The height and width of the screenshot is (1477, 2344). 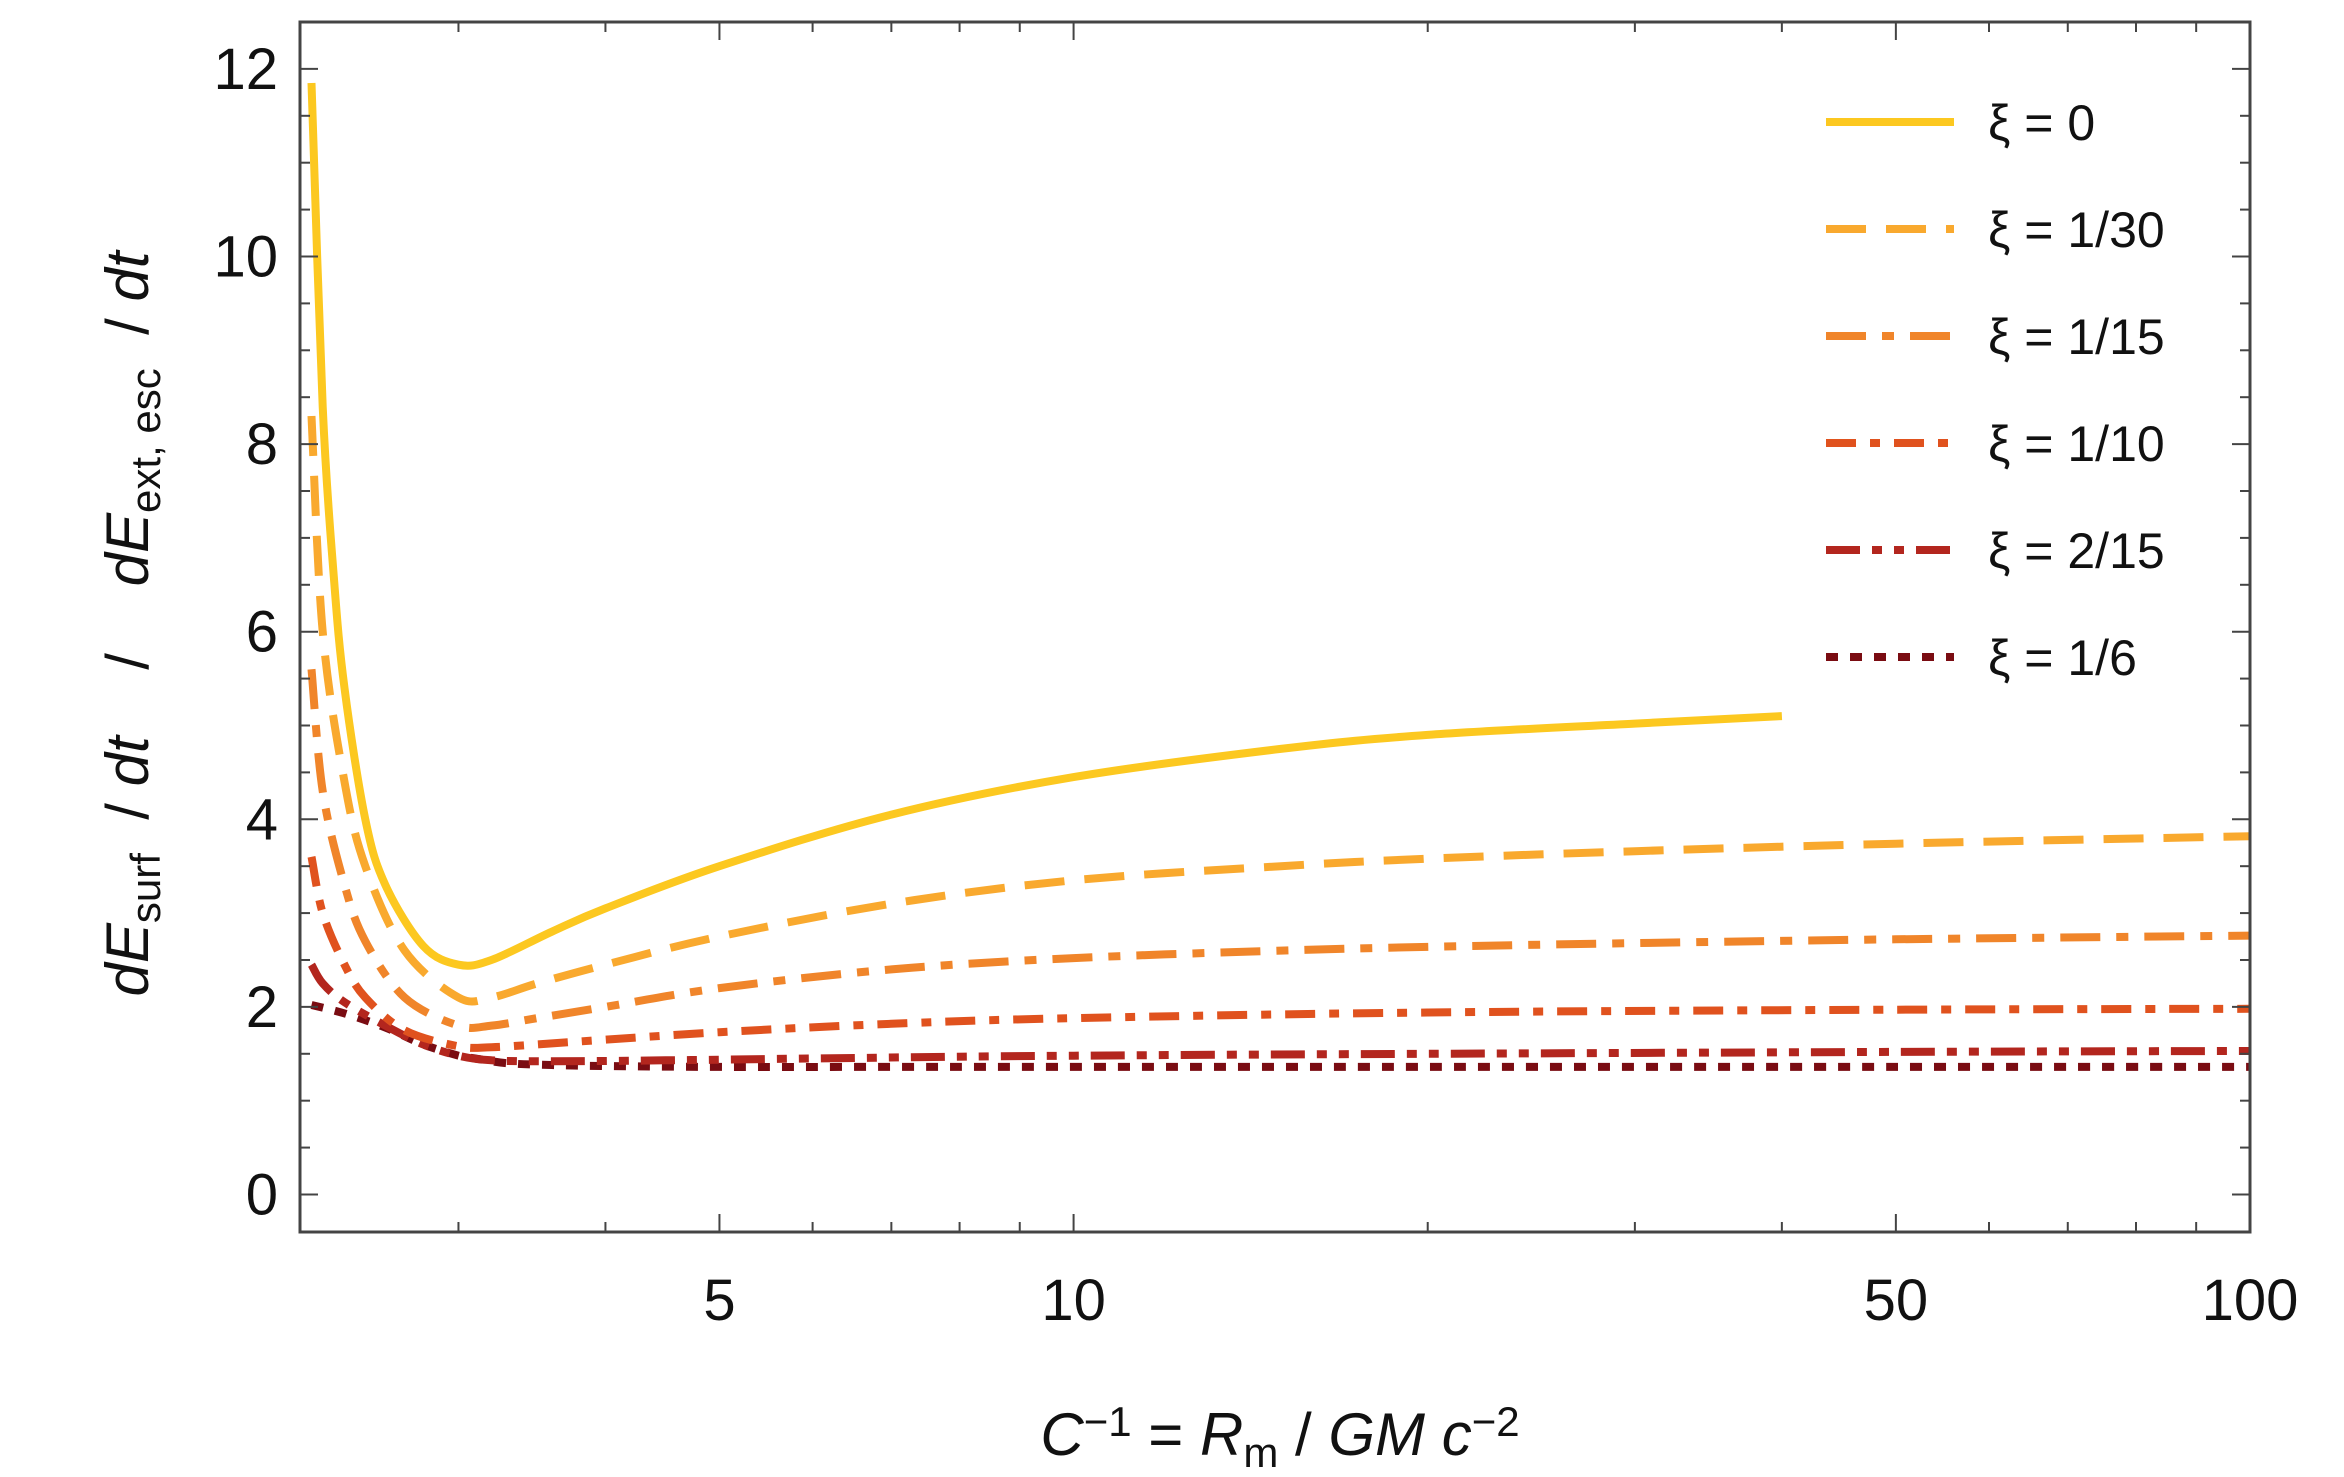 I want to click on legend-label: ξ = 1/6, so click(x=2062, y=658).